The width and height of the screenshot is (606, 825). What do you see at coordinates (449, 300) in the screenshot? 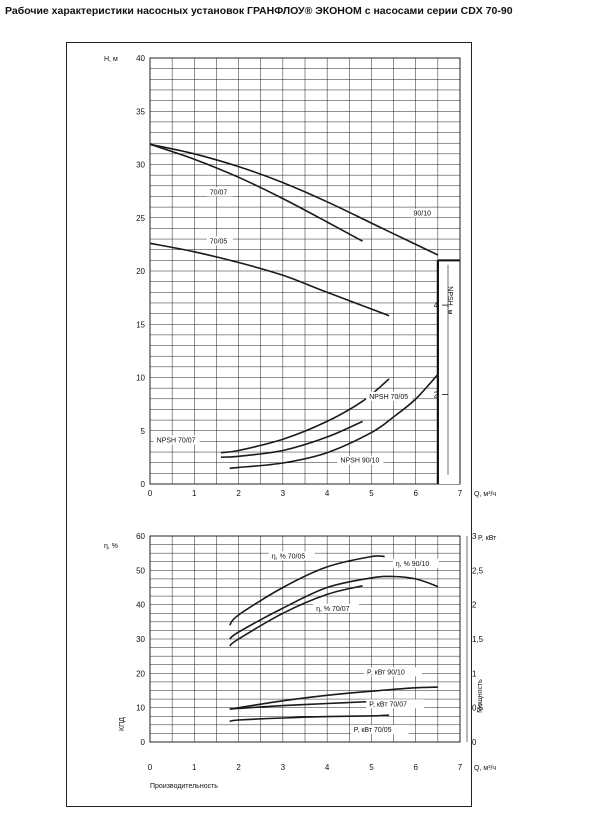
I see `npsh-axis-label: NPSH, м` at bounding box center [449, 300].